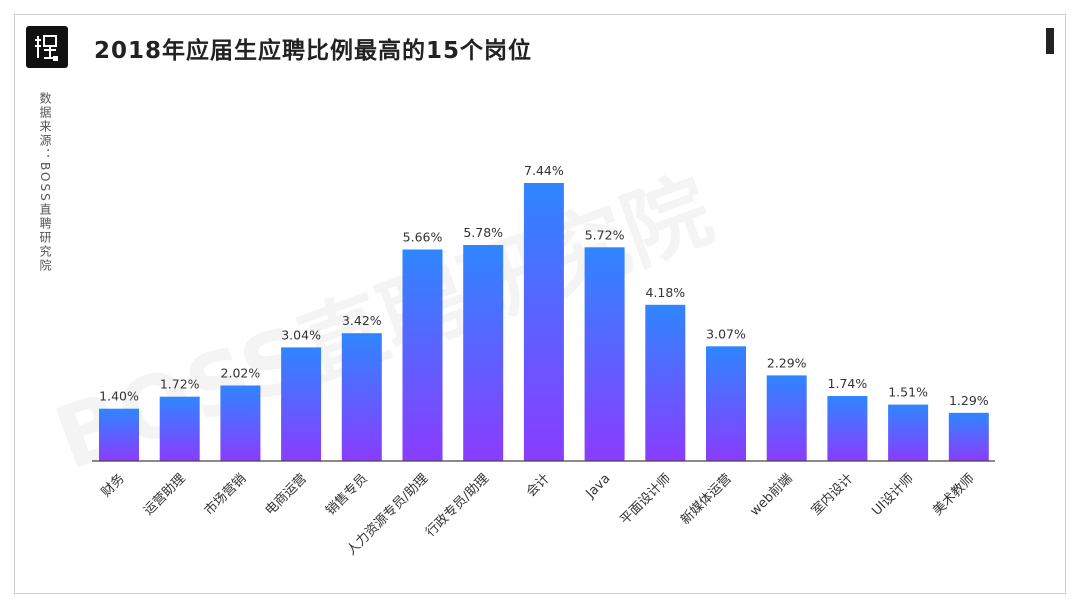  I want to click on logo-icon, so click(46, 48).